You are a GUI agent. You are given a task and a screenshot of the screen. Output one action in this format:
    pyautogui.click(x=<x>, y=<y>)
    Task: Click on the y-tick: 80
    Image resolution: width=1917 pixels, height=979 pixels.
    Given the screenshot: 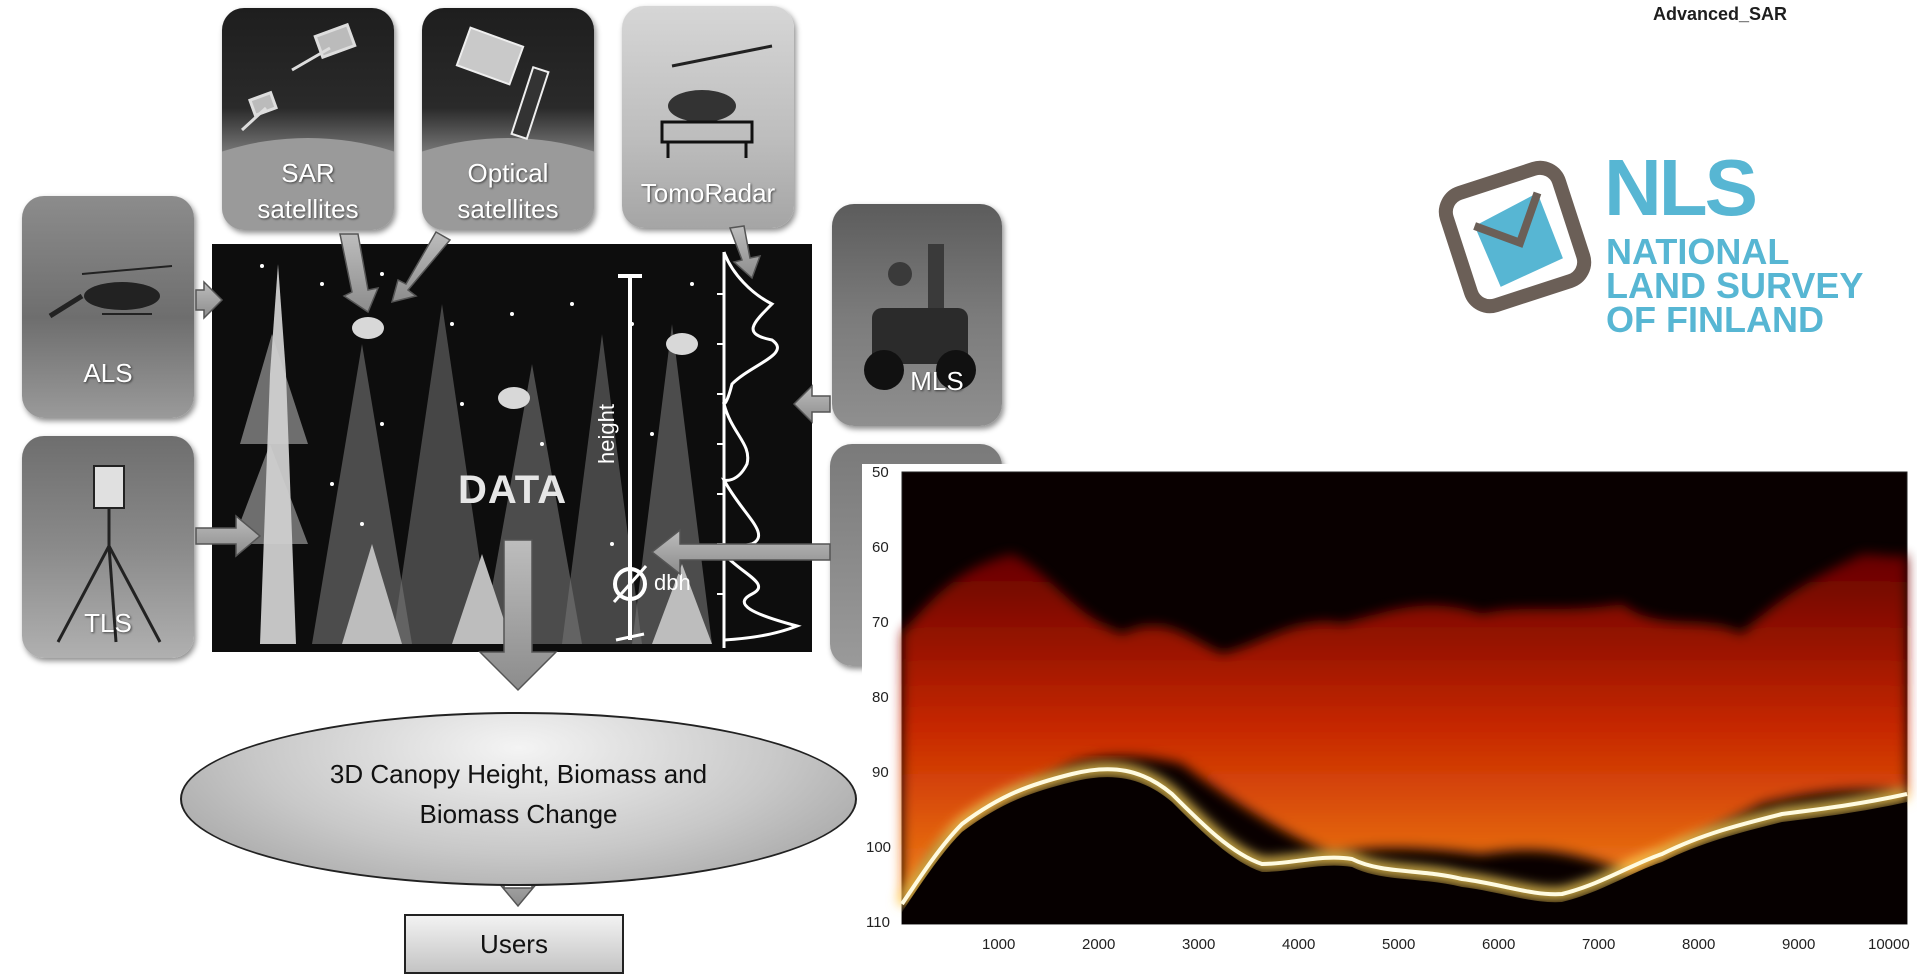 What is the action you would take?
    pyautogui.click(x=880, y=697)
    